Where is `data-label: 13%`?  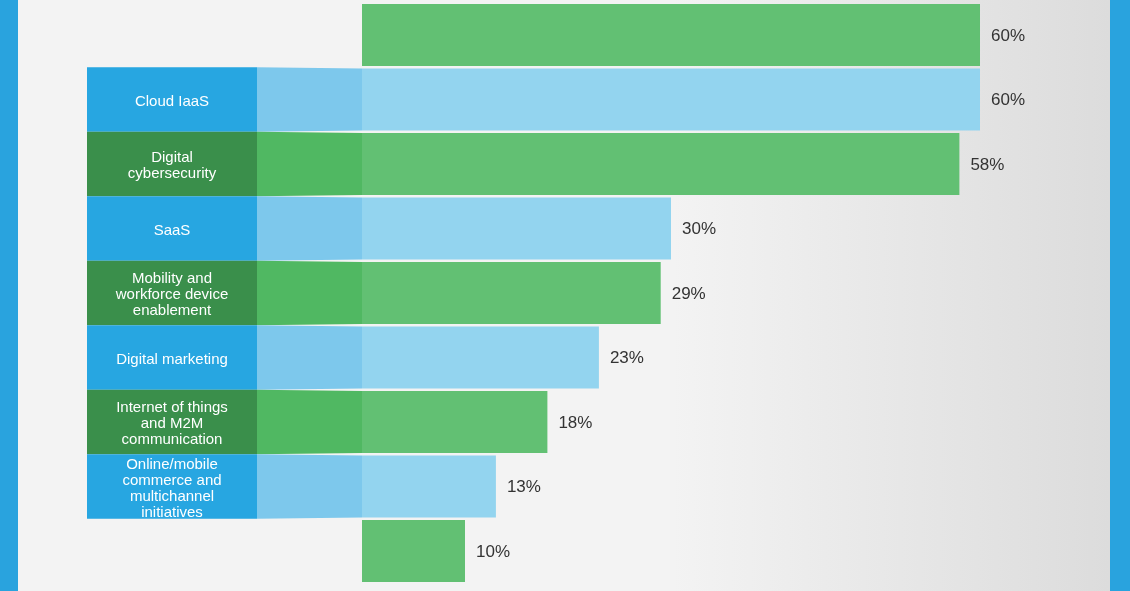 data-label: 13% is located at coordinates (523, 486).